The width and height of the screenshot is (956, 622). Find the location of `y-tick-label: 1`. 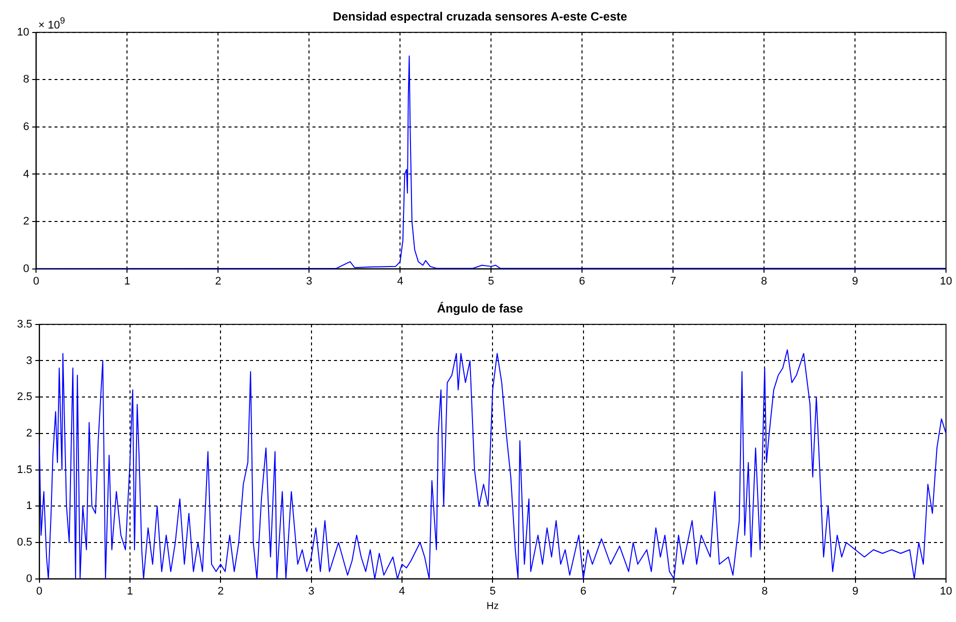

y-tick-label: 1 is located at coordinates (29, 506).